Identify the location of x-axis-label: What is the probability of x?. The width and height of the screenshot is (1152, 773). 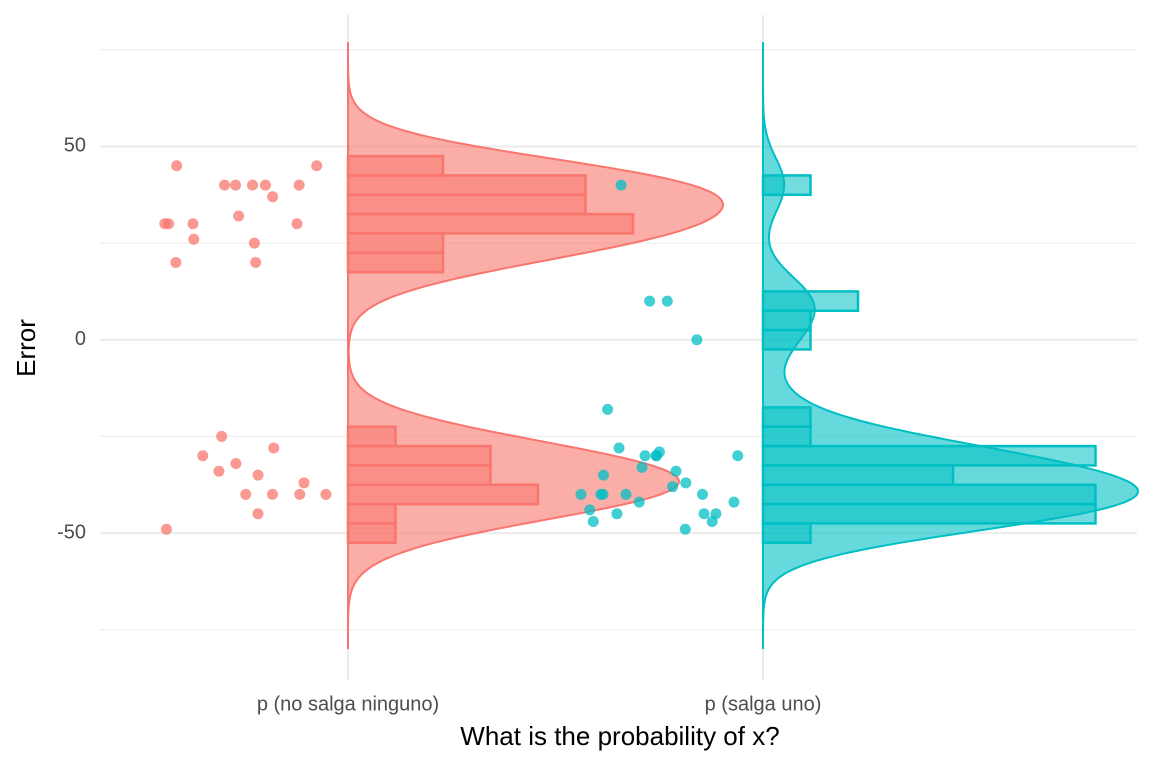
(619, 736).